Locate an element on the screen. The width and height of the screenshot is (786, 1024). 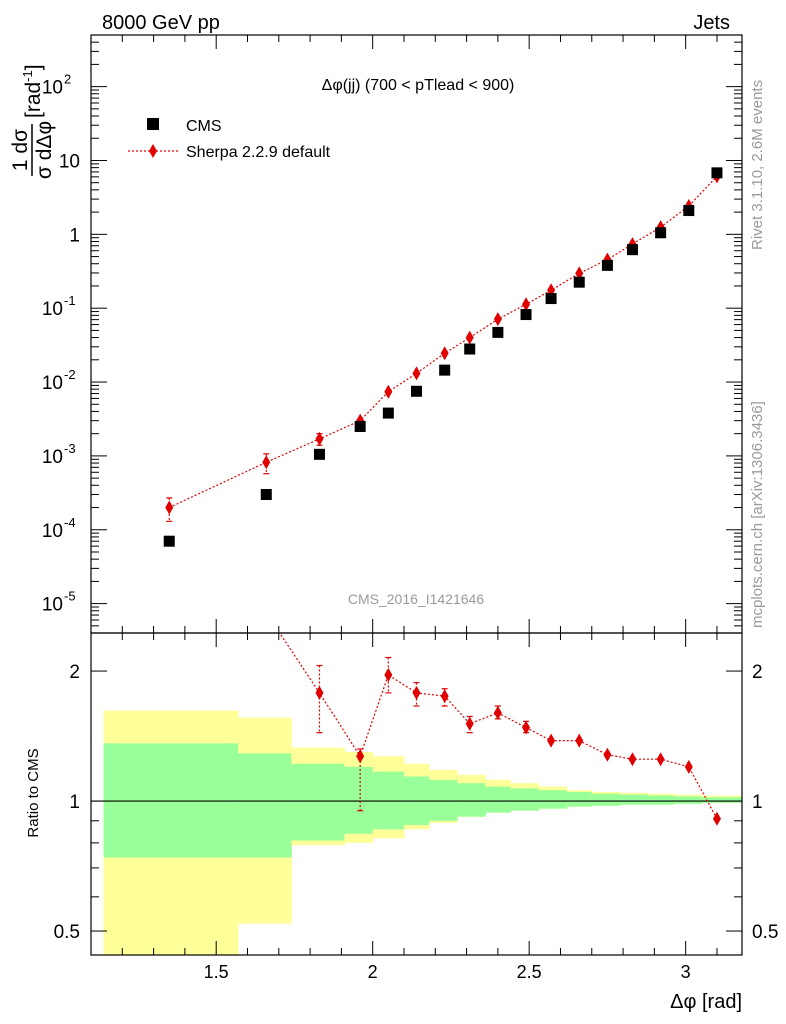
y-label-denominator: σ dΔφ is located at coordinates (44, 150).